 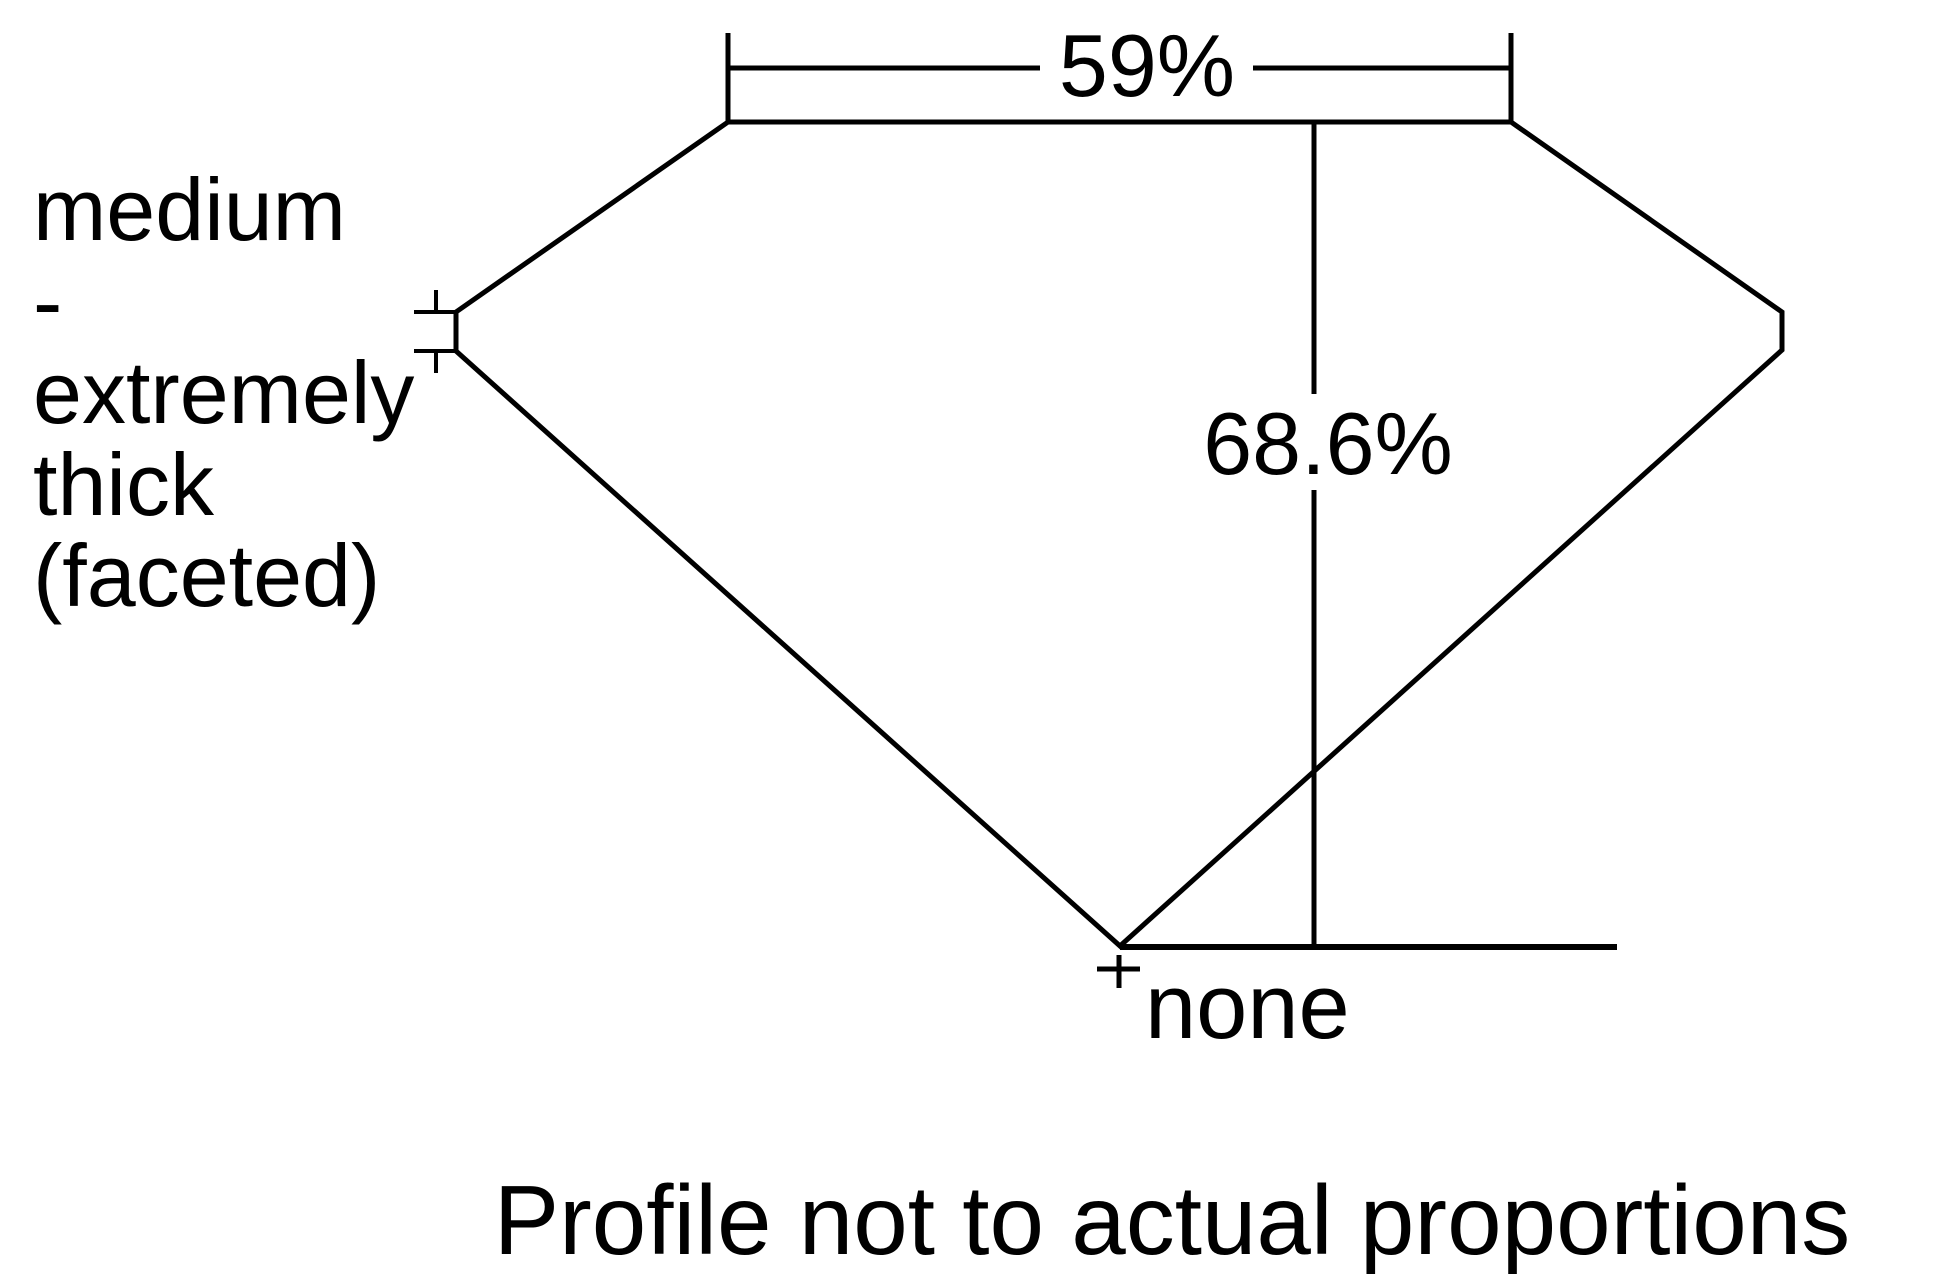 I want to click on depth-label: 68.6%, so click(x=1328, y=443).